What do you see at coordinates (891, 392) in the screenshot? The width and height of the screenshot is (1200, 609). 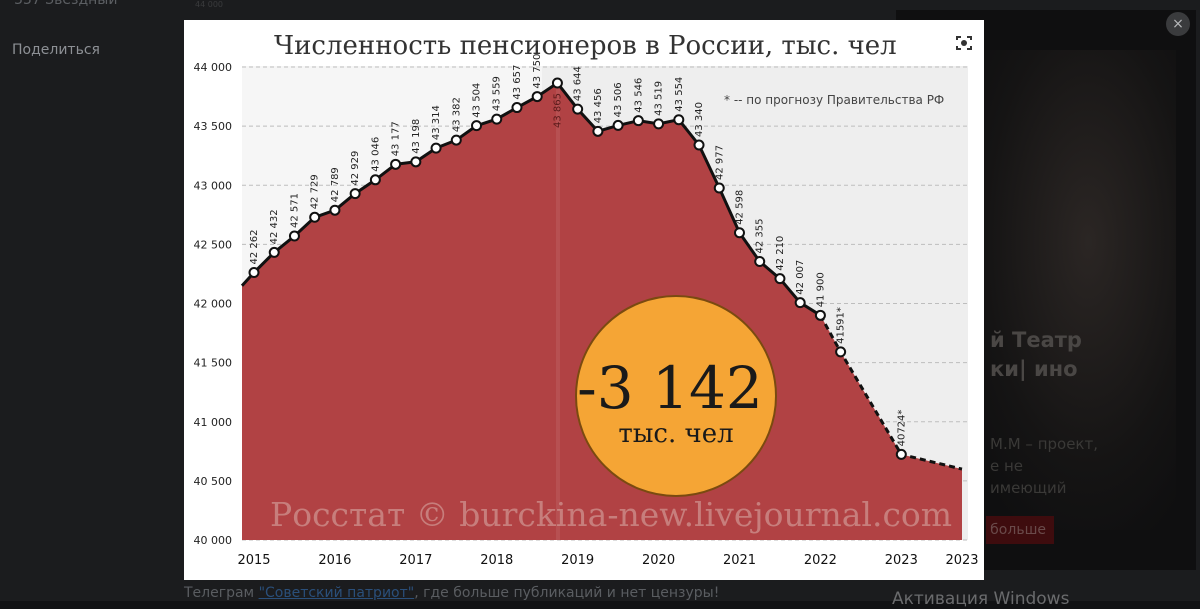 I see `forecast-line` at bounding box center [891, 392].